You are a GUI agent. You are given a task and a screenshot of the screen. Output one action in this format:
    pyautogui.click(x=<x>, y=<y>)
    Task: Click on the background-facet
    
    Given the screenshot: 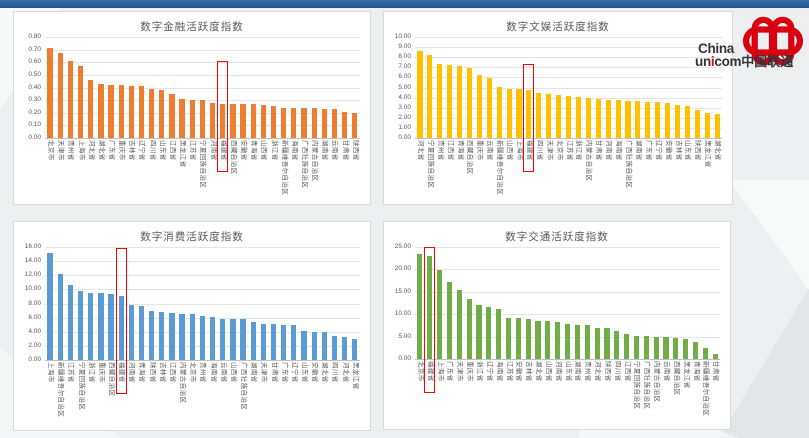 What is the action you would take?
    pyautogui.click(x=769, y=235)
    